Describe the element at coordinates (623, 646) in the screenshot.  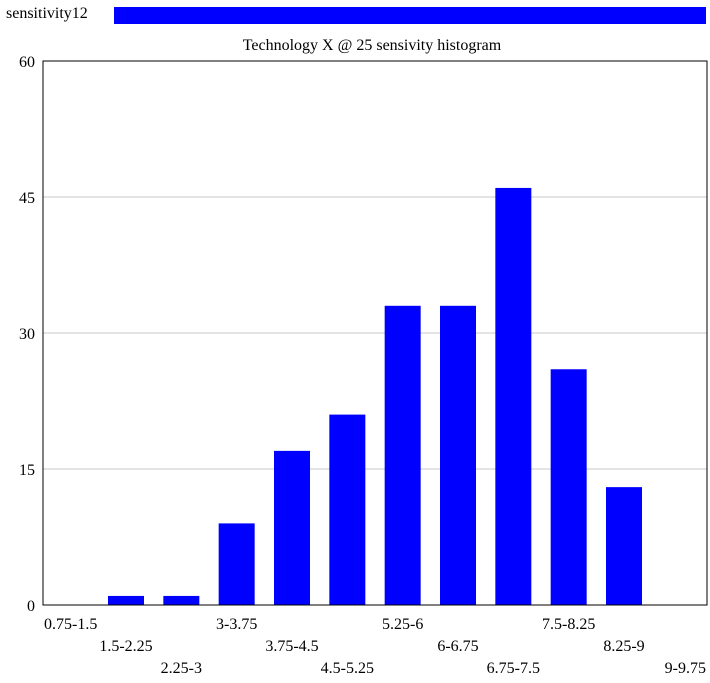
I see `x-tick-label: 8.25-9` at that location.